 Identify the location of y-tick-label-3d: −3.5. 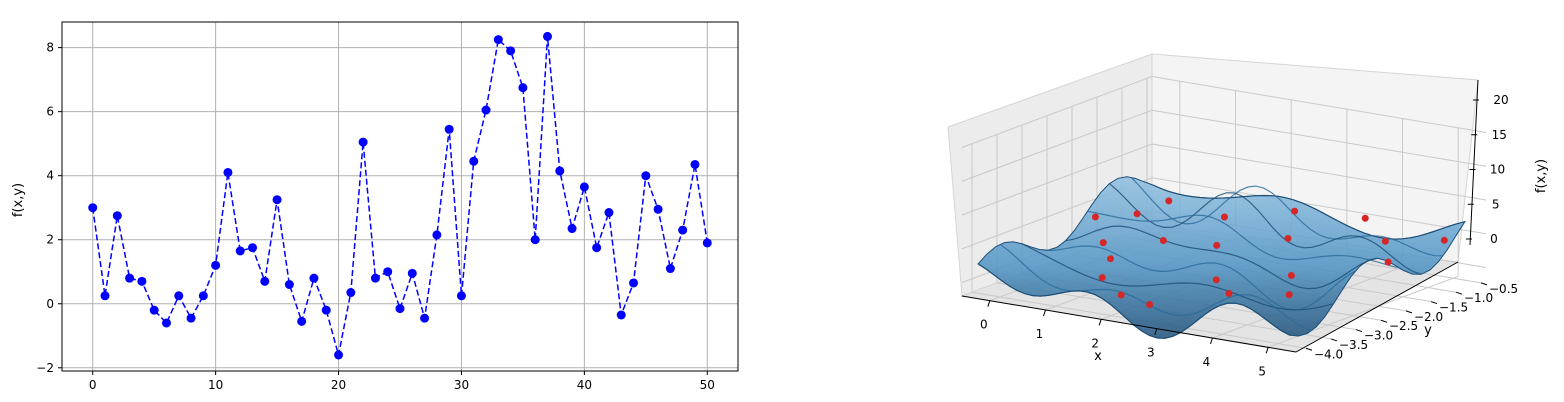
(1353, 345).